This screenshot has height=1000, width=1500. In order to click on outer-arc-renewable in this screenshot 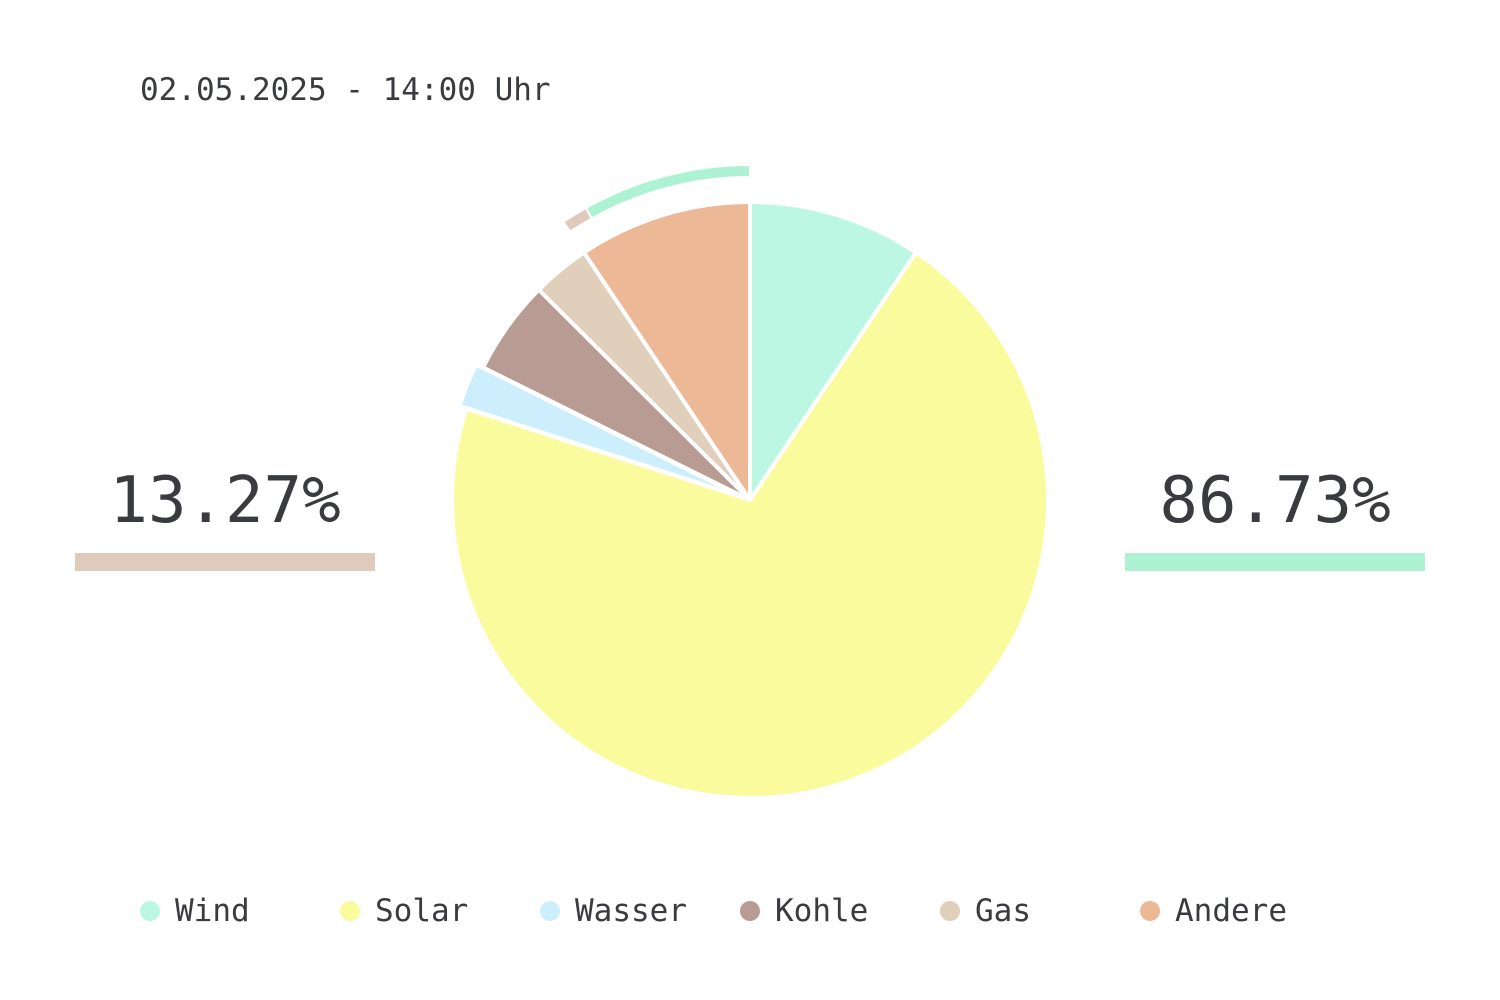, I will do `click(667, 191)`.